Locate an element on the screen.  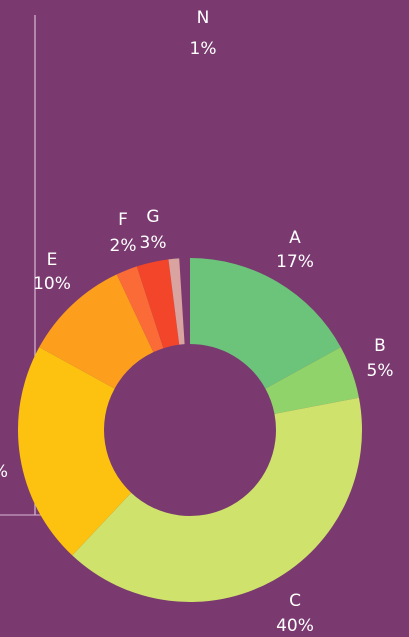
slice-name: B is located at coordinates (380, 346).